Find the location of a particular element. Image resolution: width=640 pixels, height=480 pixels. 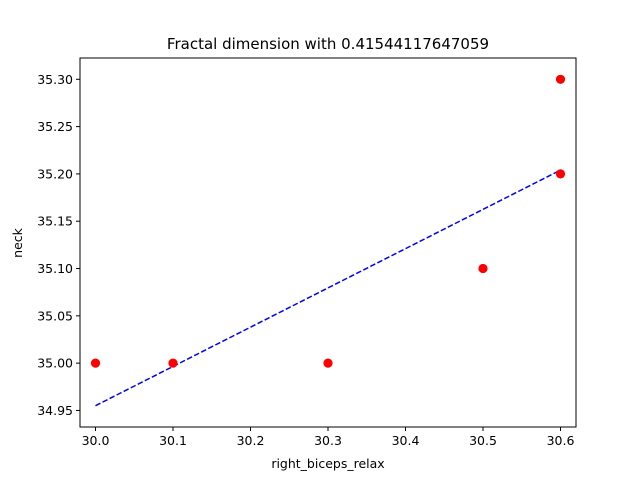

y-axis-ticks: 34.95 35.00 35.05 35.10 35.15 35.20 35.25 35.30 is located at coordinates (58, 245).